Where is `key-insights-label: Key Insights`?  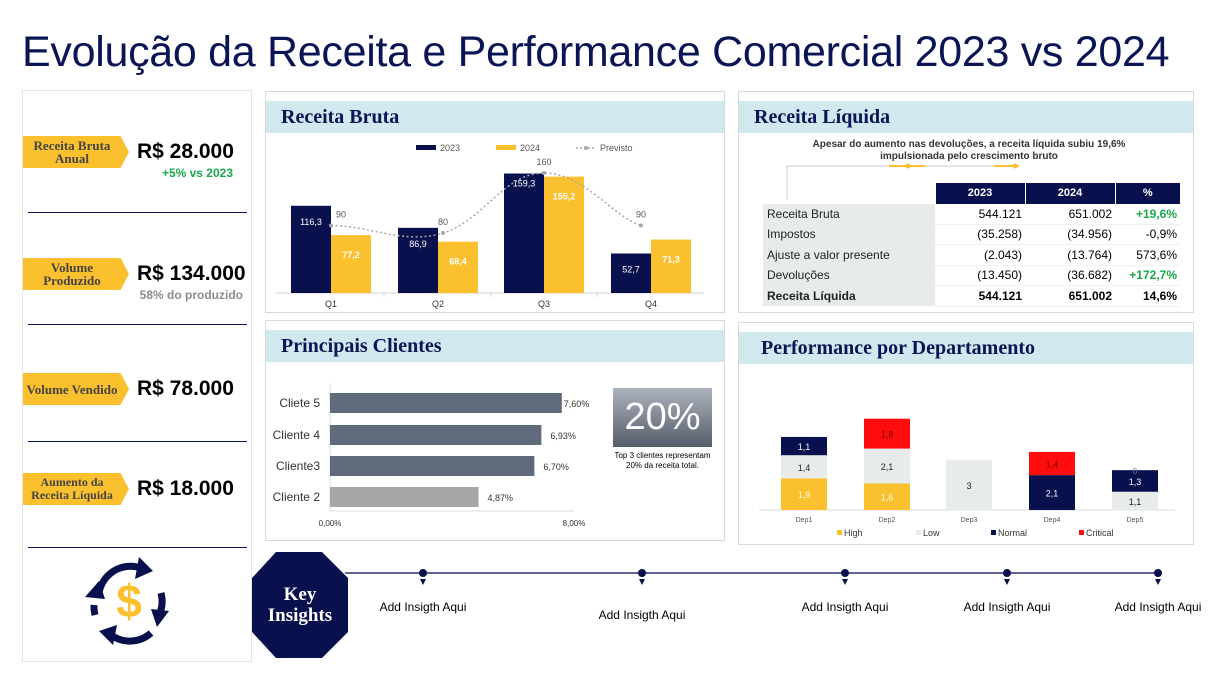
key-insights-label: Key Insights is located at coordinates (300, 605).